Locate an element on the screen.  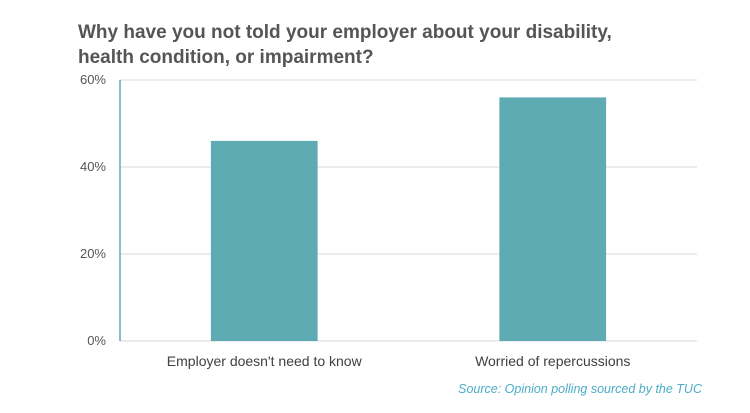
y-tick-label: 40% is located at coordinates (93, 166).